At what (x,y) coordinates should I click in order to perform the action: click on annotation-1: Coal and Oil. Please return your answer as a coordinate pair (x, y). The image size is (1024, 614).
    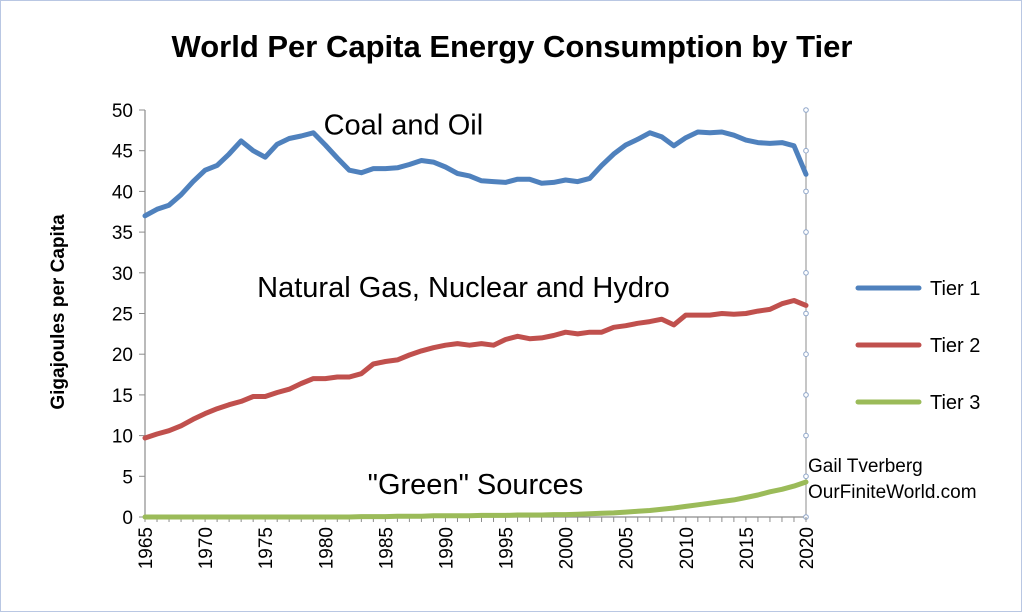
    Looking at the image, I should click on (404, 125).